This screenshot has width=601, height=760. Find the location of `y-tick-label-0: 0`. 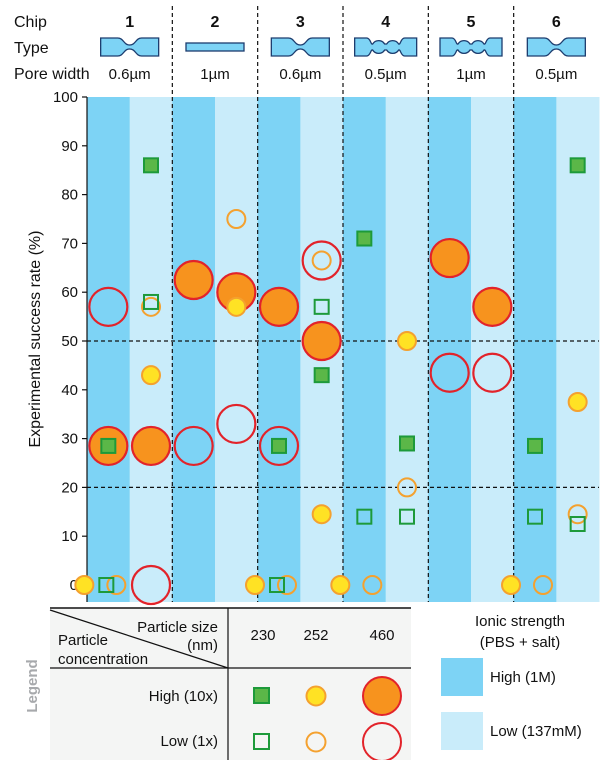

y-tick-label-0: 0 is located at coordinates (74, 585).